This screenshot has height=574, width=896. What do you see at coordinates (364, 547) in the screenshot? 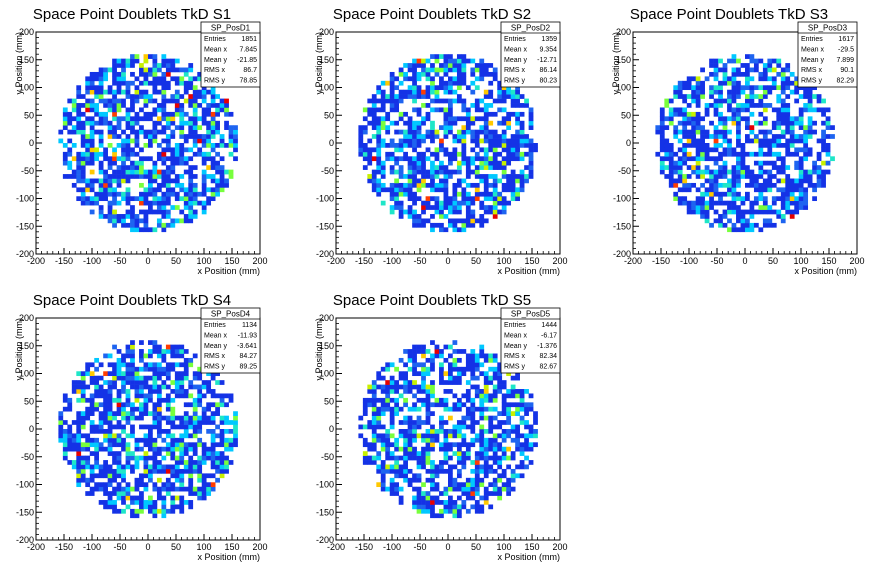
I see `x-tick-label-1: -150` at bounding box center [364, 547].